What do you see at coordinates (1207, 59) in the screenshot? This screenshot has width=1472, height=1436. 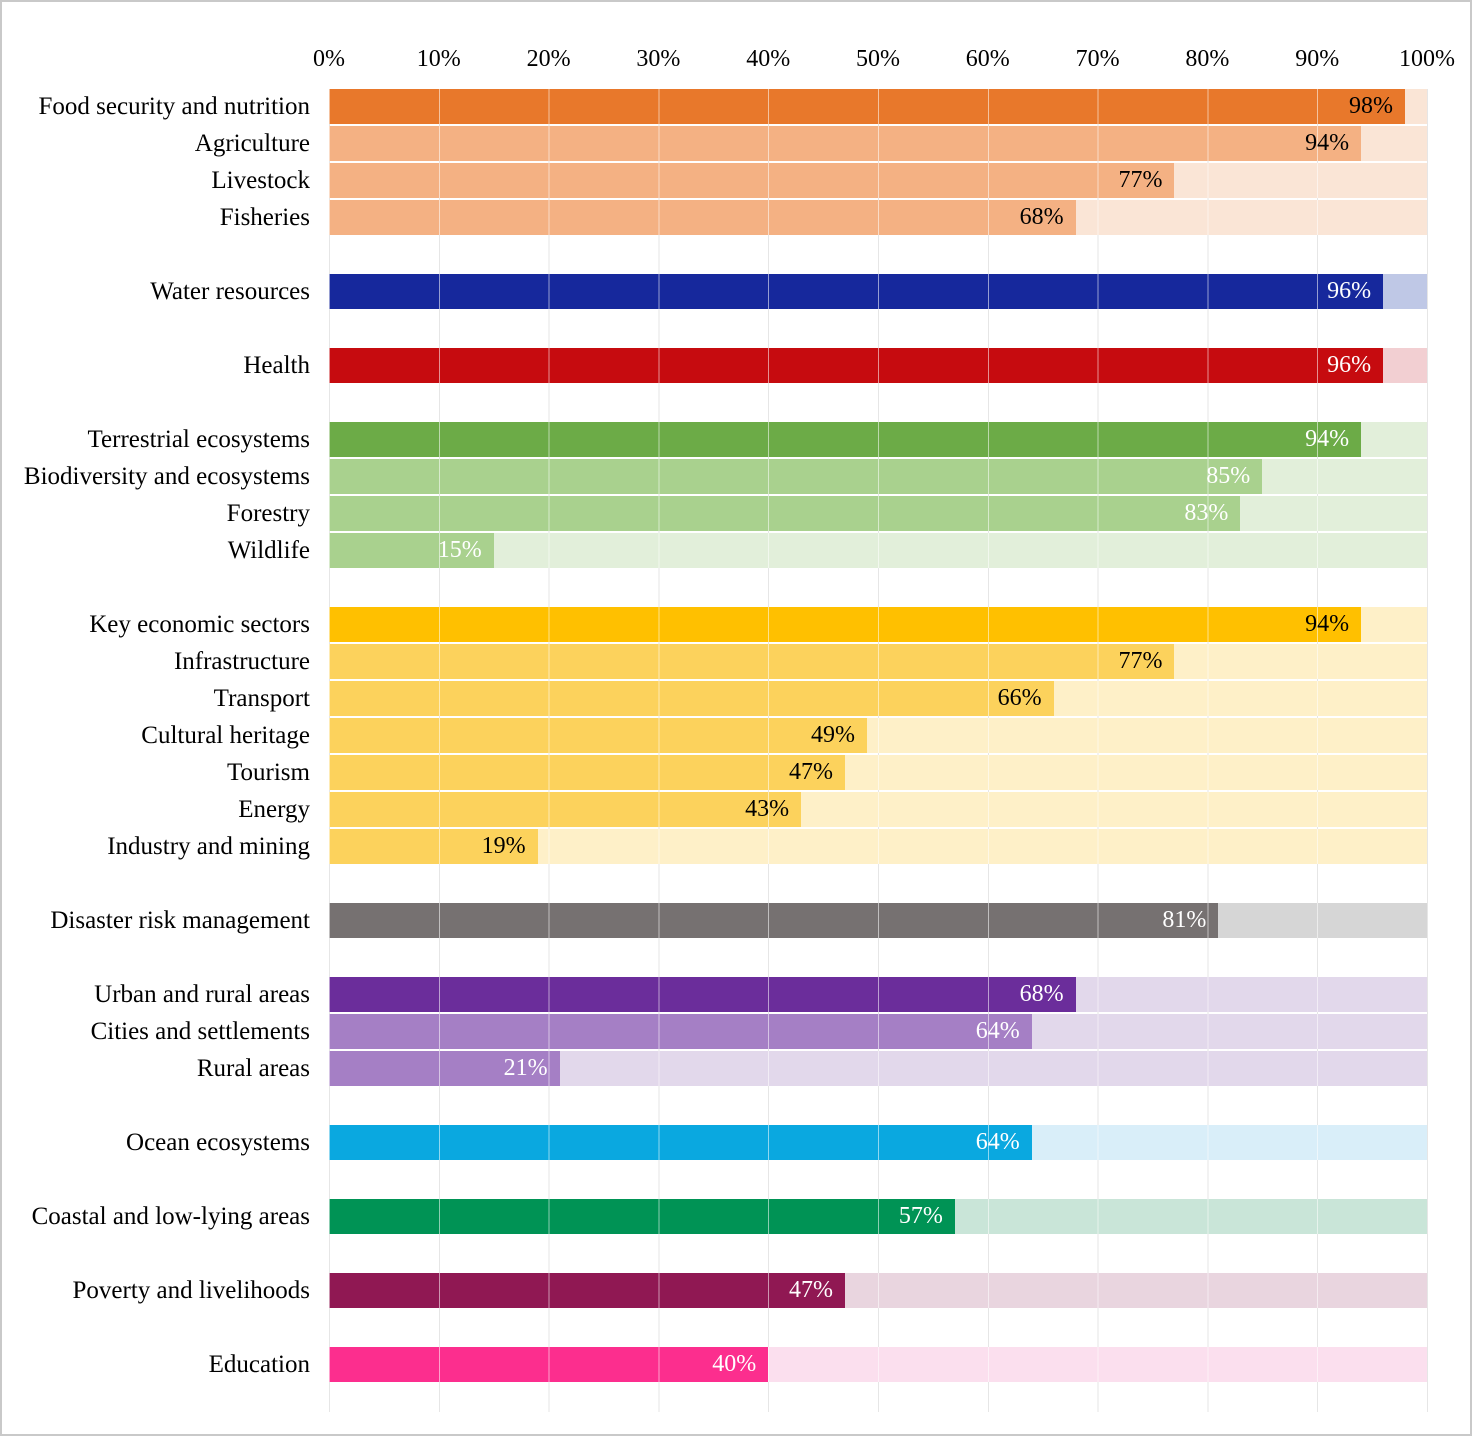 I see `x-axis-tick: 80%` at bounding box center [1207, 59].